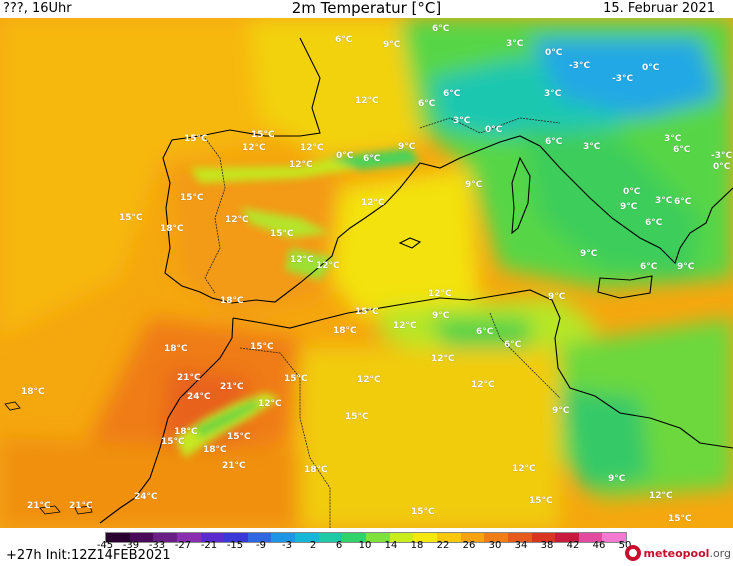 The height and width of the screenshot is (566, 733). I want to click on color-scale-tick: -15, so click(235, 545).